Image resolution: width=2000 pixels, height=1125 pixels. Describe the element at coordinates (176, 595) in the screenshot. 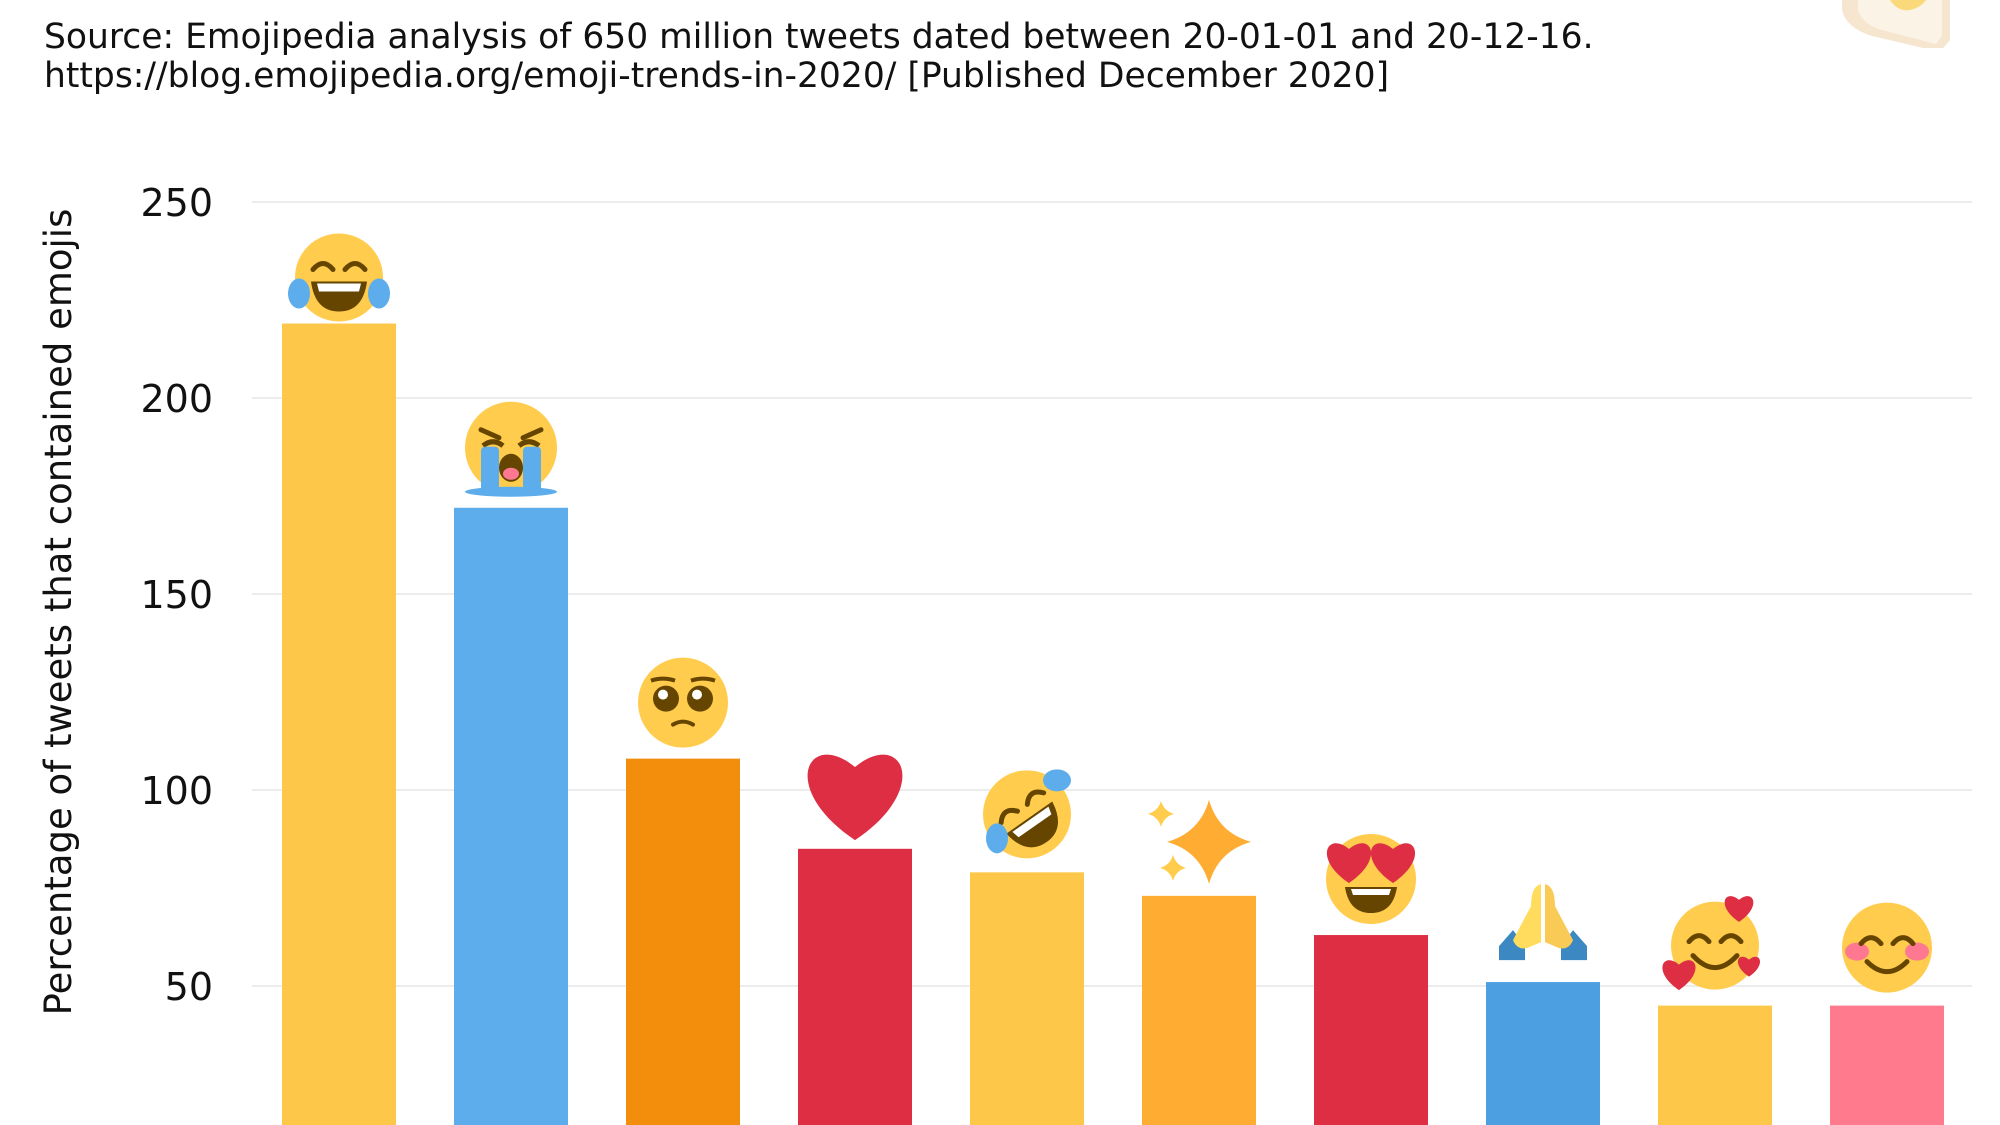

I see `y-tick-label: 150` at that location.